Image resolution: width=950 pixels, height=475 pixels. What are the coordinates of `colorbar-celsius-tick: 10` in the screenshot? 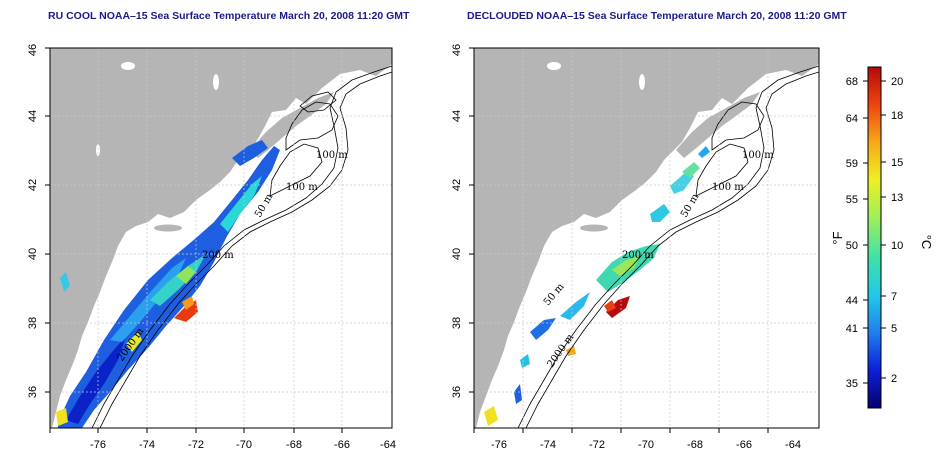 It's located at (897, 246).